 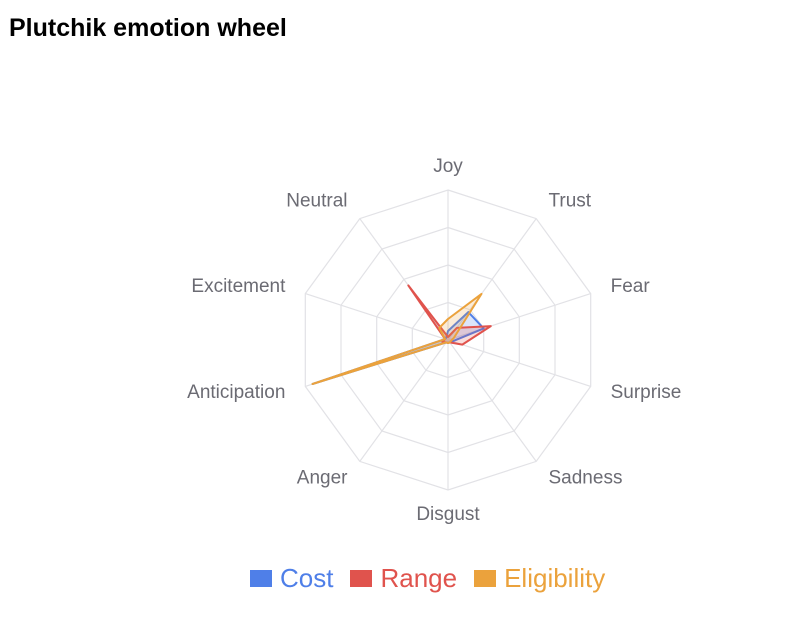 What do you see at coordinates (492, 279) in the screenshot?
I see `spoke-trust` at bounding box center [492, 279].